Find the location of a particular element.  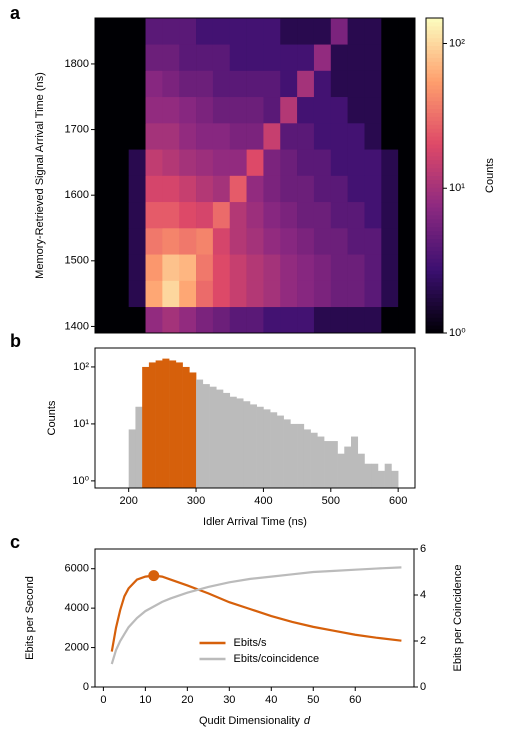

axis-title: Idler Arrival Time (ns) is located at coordinates (255, 522).